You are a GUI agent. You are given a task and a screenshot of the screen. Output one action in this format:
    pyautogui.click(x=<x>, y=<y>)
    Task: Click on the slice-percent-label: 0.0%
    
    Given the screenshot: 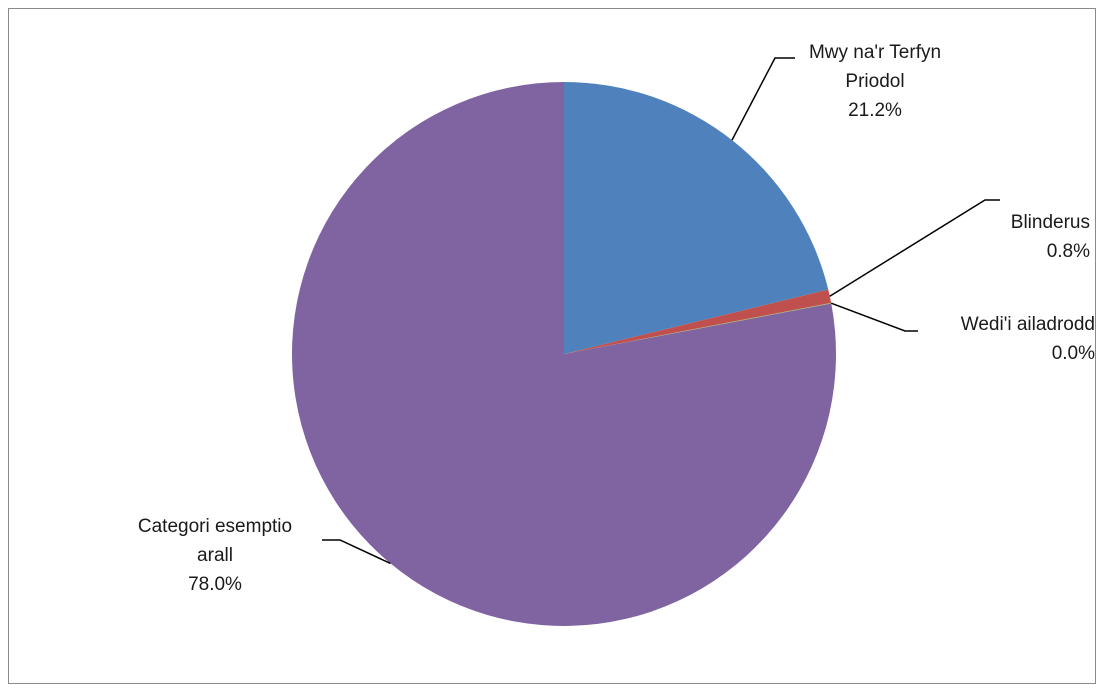 What is the action you would take?
    pyautogui.click(x=1073, y=353)
    